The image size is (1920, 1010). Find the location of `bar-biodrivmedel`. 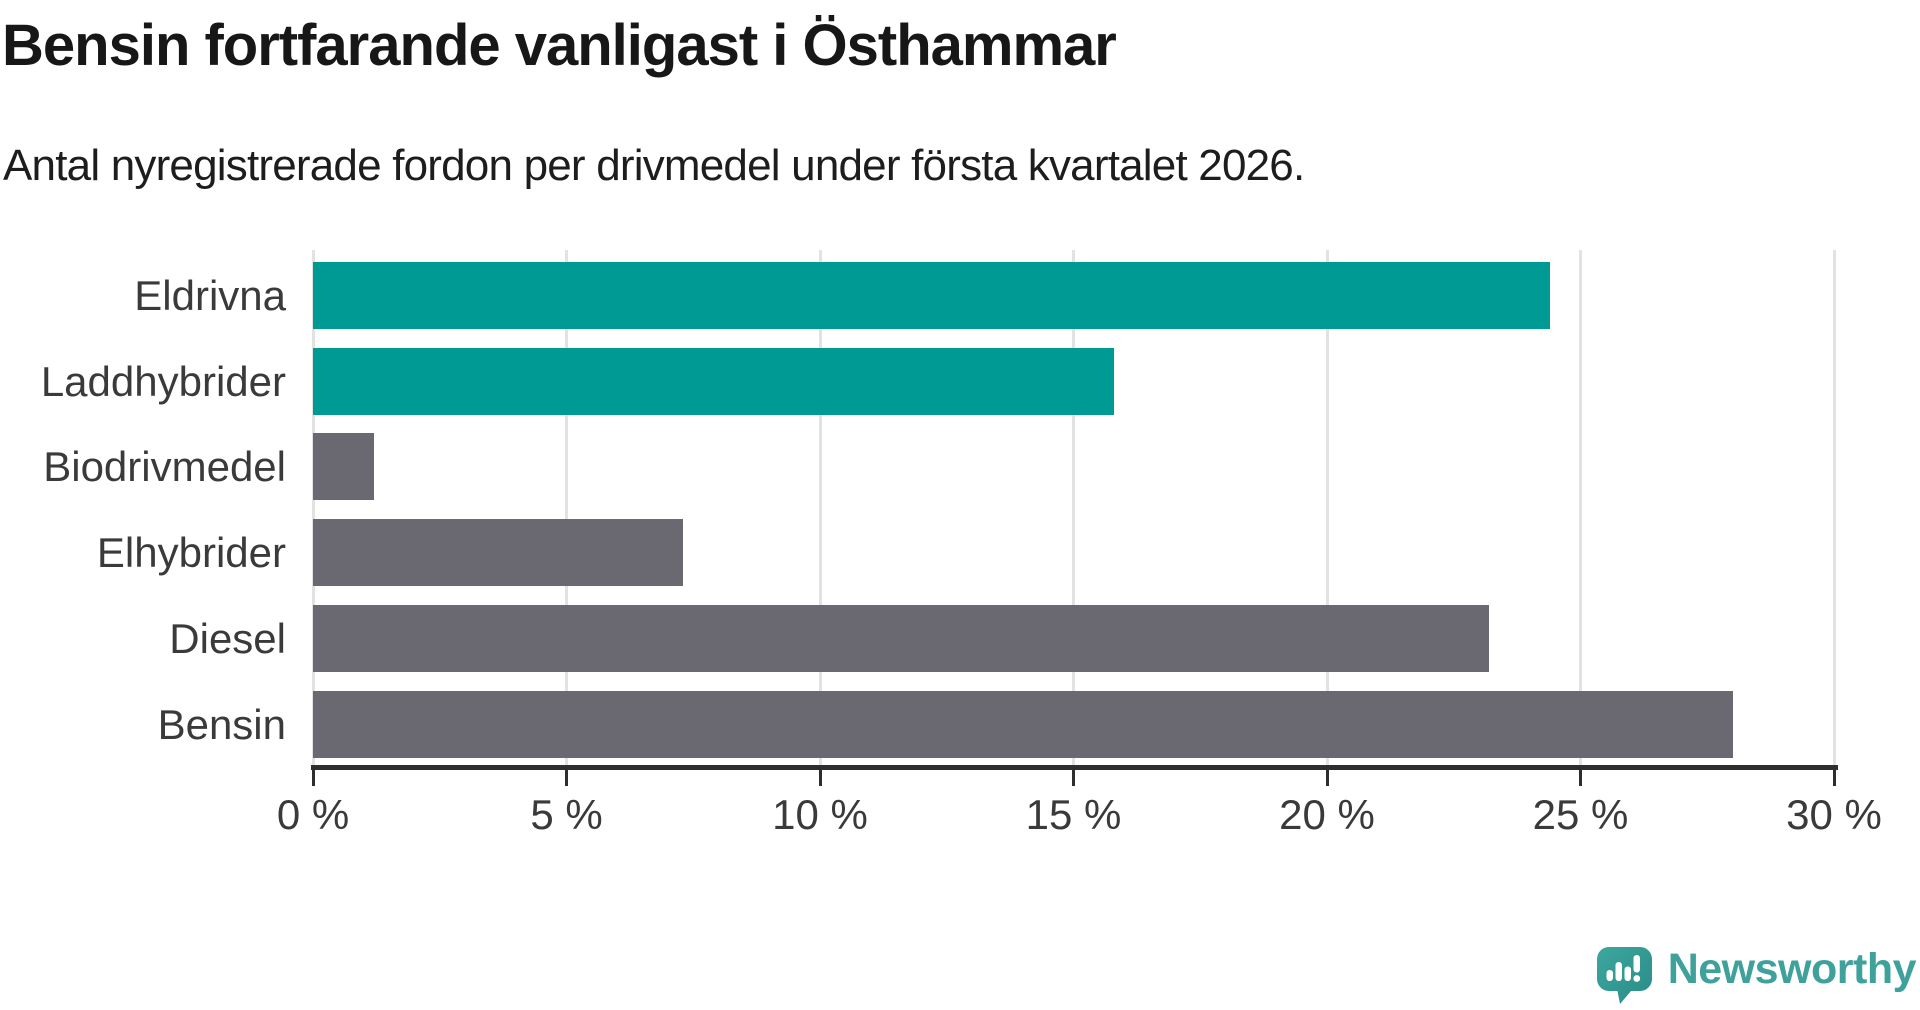

bar-biodrivmedel is located at coordinates (343, 467).